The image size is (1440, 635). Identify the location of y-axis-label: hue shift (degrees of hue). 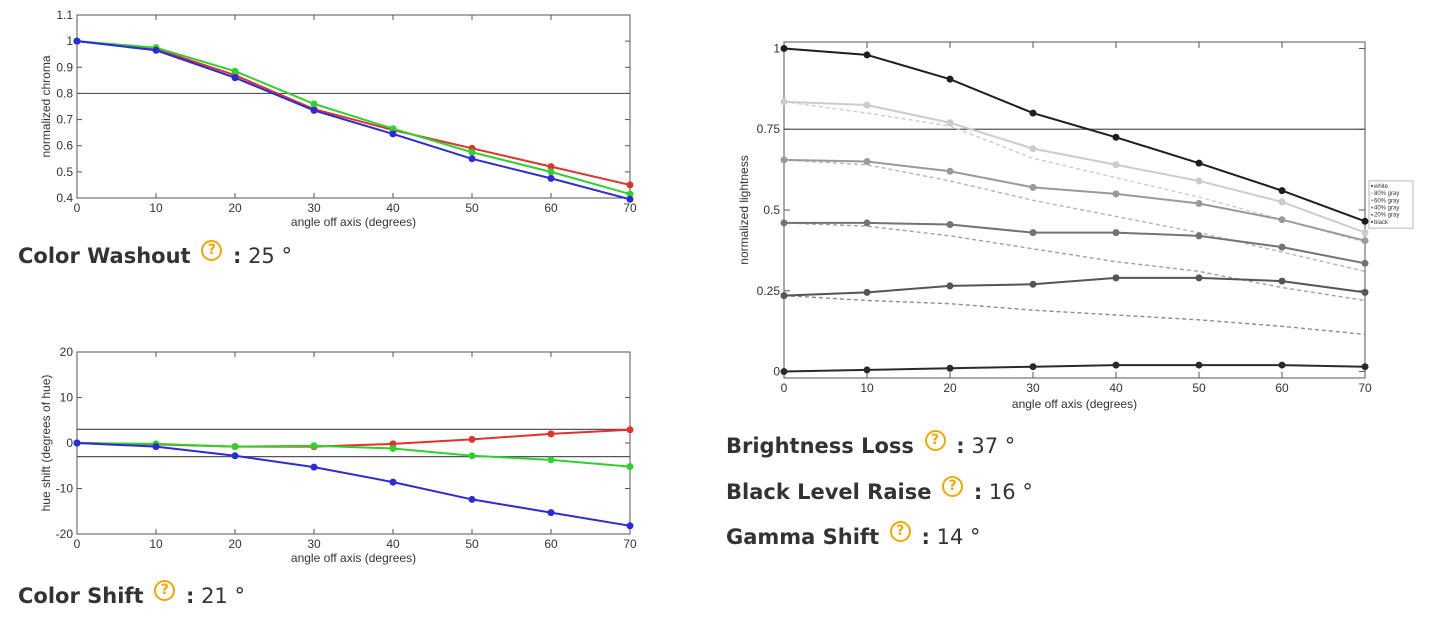
(46, 443).